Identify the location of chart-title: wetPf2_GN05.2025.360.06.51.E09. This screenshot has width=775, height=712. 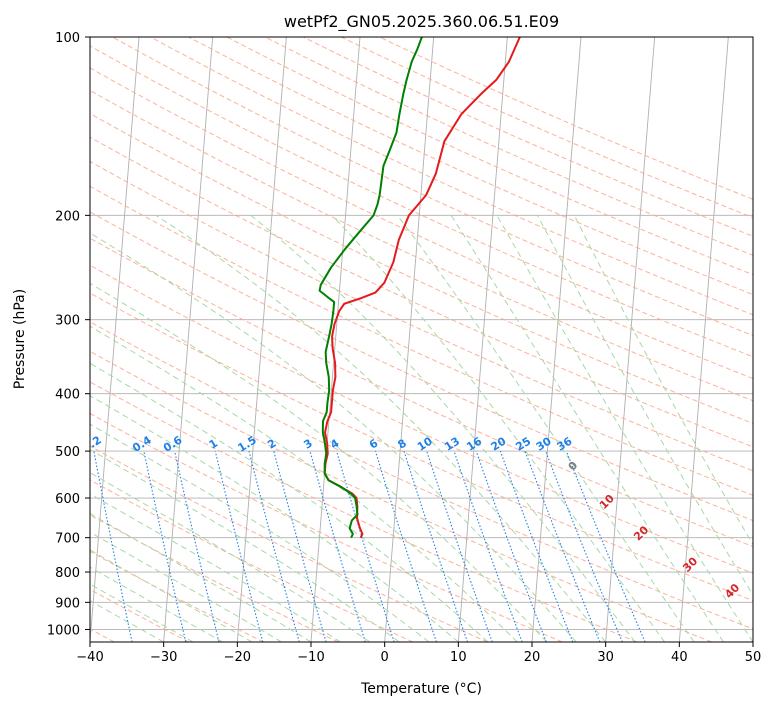
(421, 22).